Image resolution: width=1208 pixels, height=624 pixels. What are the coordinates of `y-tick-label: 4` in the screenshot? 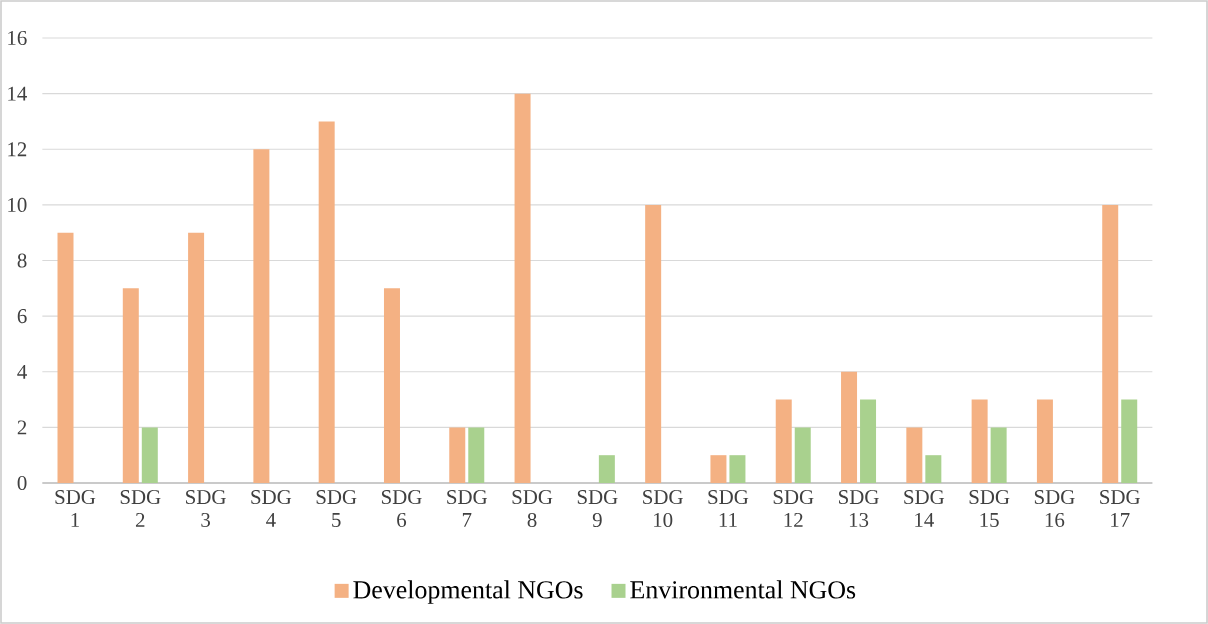 It's located at (22, 371).